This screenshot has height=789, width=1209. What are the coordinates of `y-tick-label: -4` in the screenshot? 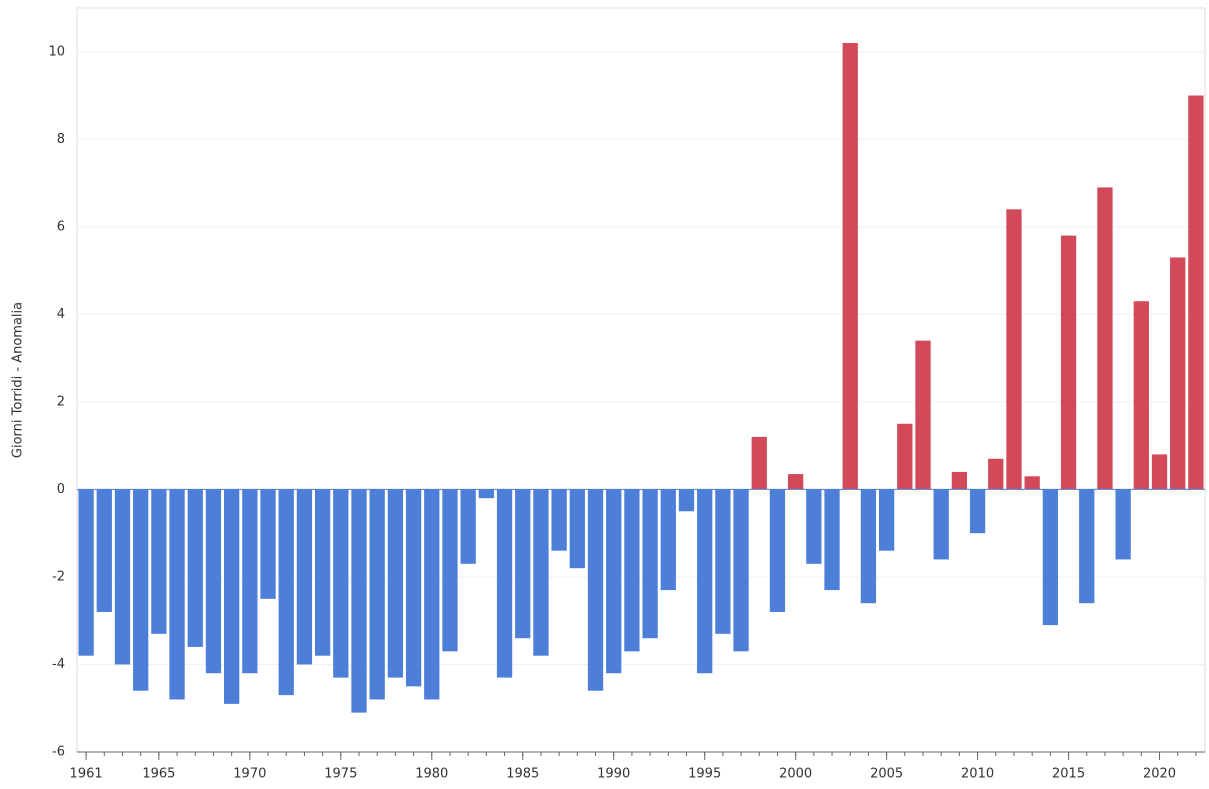 It's located at (58, 664).